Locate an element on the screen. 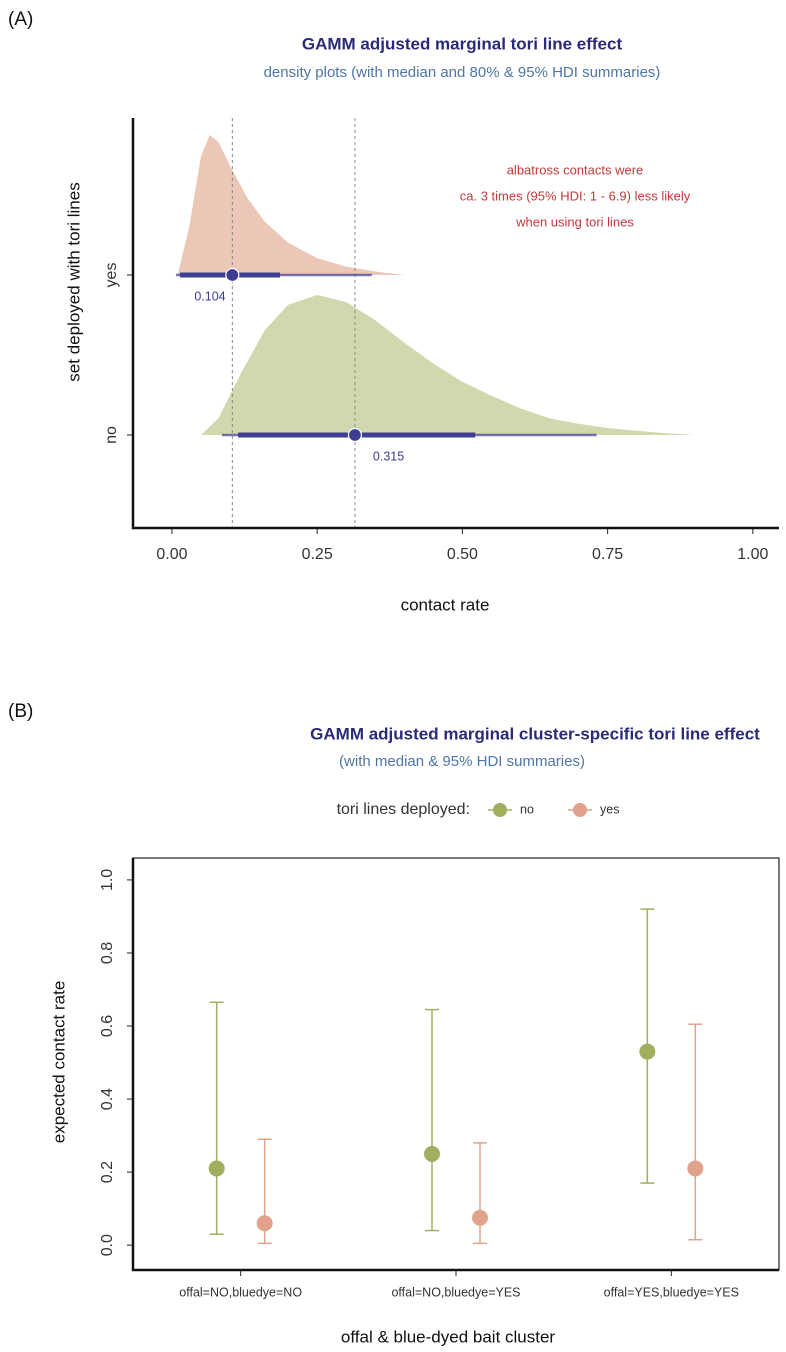  y-tick-label: 0.6 is located at coordinates (107, 1026).